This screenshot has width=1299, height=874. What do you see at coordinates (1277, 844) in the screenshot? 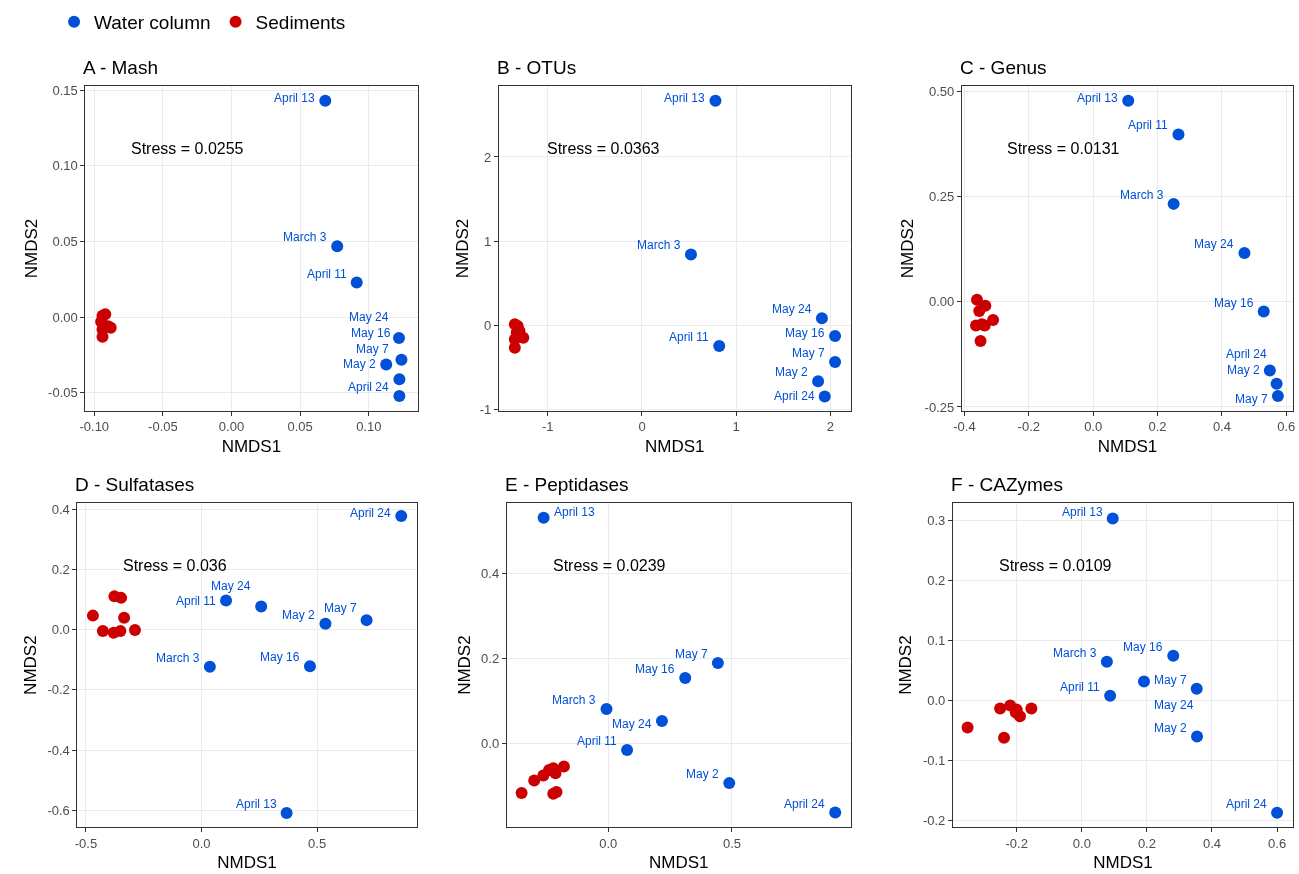
I see `x-tick-label: 0.6` at bounding box center [1277, 844].